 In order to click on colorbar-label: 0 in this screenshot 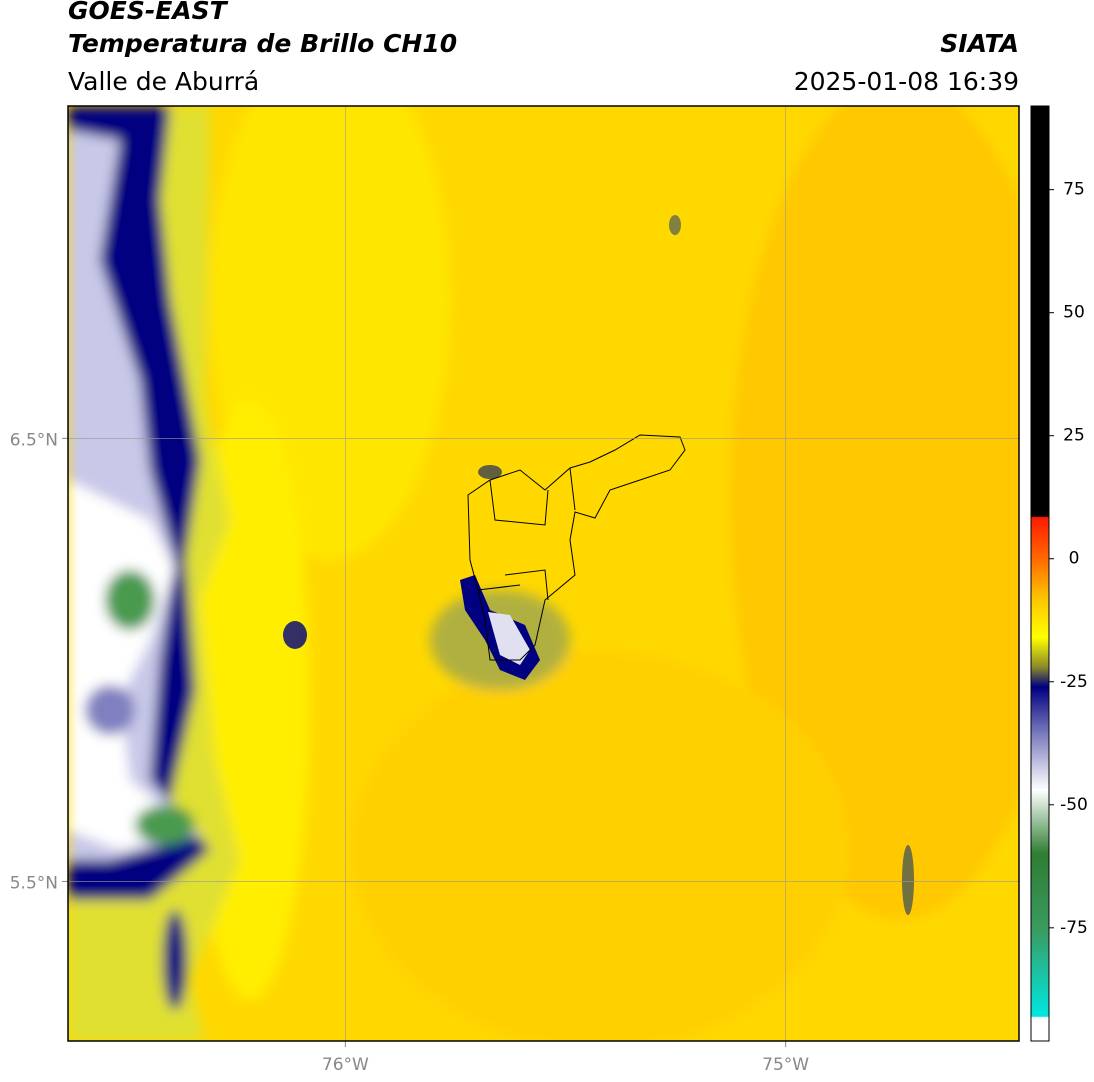, I will do `click(1074, 559)`.